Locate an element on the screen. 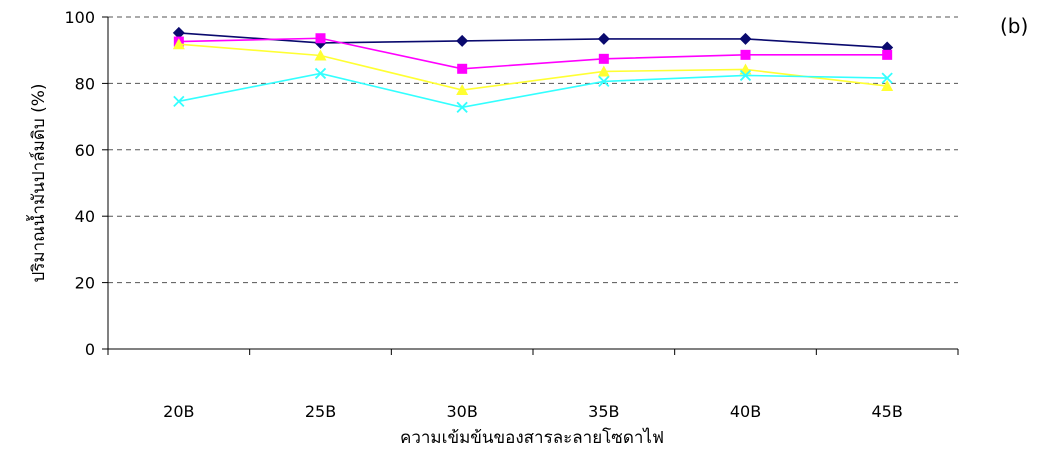 This screenshot has height=450, width=1051. series-3-line is located at coordinates (533, 67).